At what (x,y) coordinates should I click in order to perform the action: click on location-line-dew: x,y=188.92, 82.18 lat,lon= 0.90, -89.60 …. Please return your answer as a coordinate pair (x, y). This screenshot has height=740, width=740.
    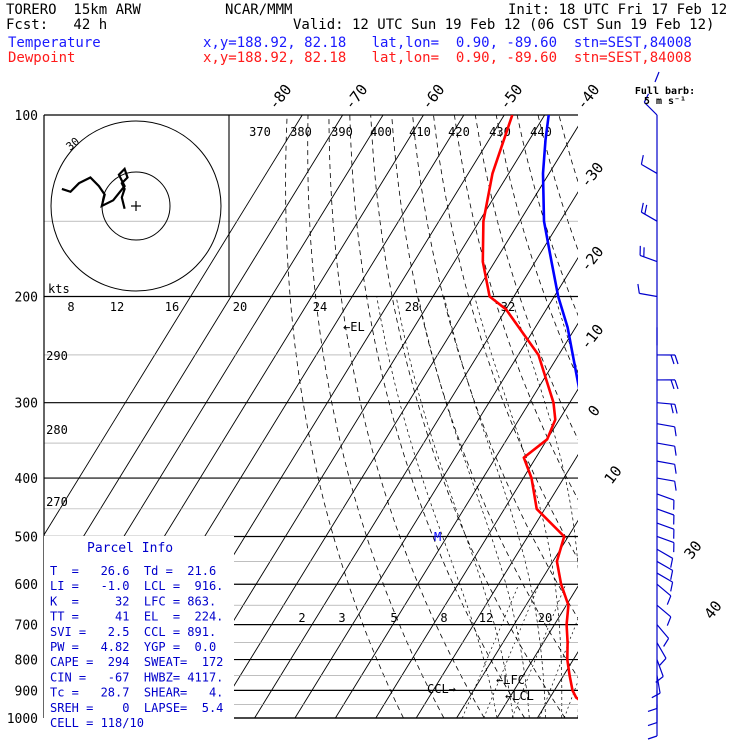
    Looking at the image, I should click on (447, 58).